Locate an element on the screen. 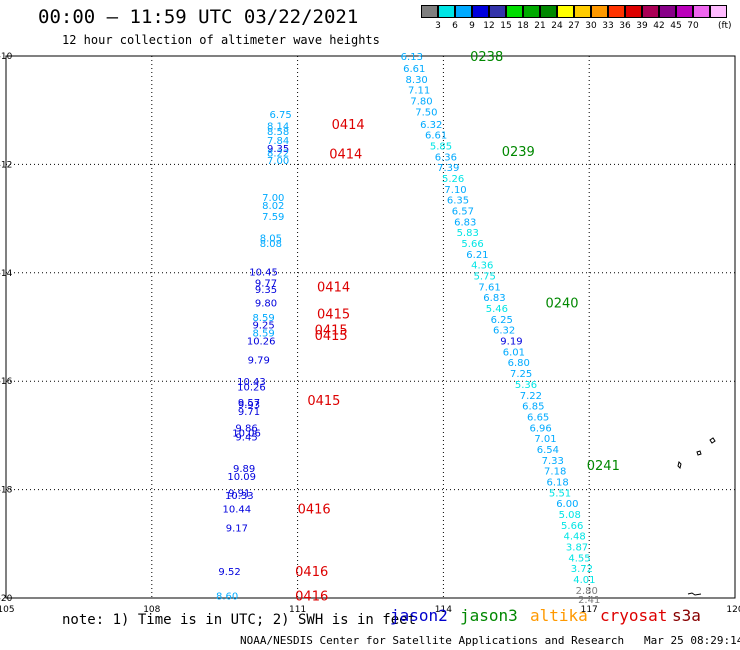  wave-height-value: 5.51 is located at coordinates (560, 493).